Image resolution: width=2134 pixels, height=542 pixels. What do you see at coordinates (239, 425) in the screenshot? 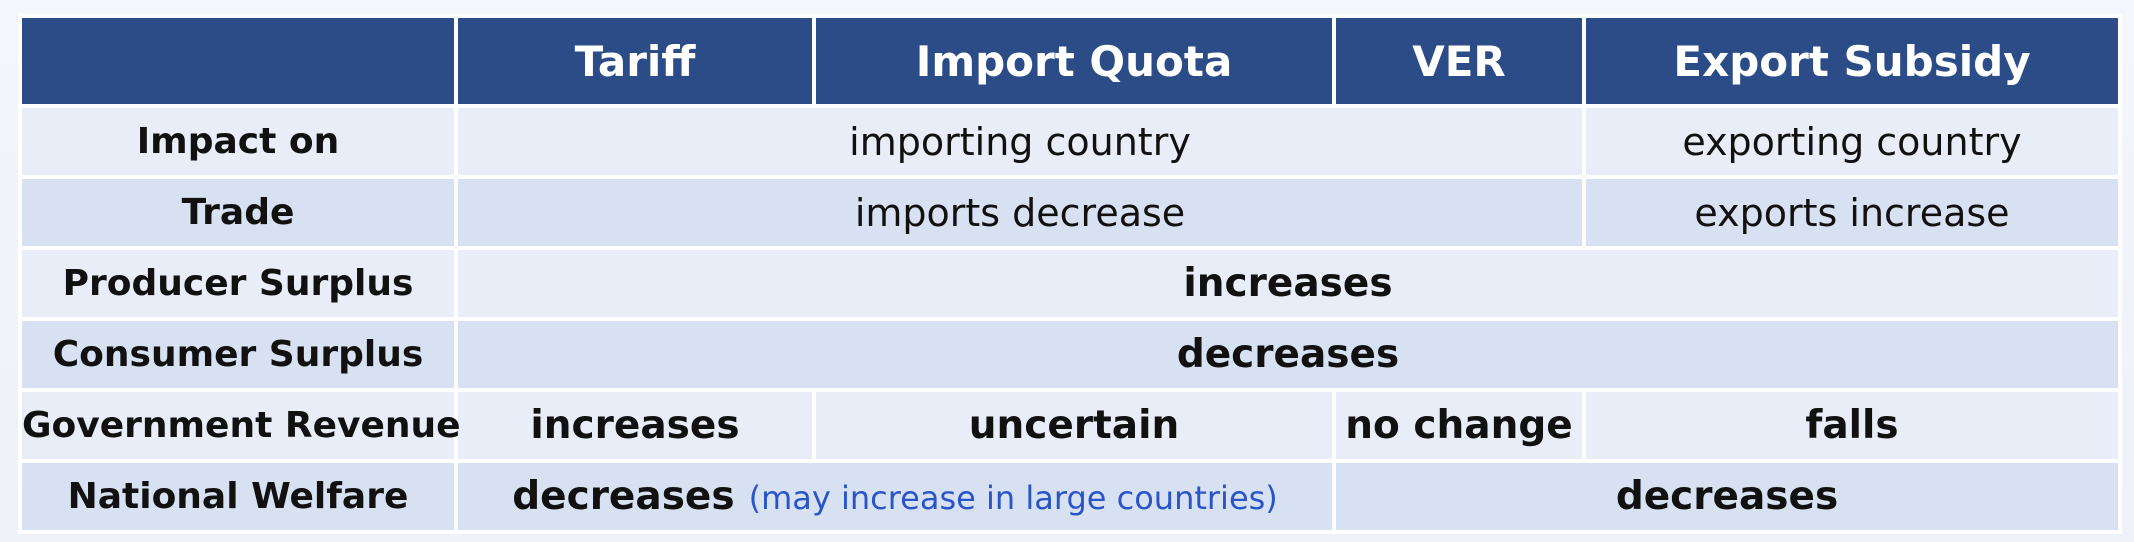
I see `row-label-government-revenue: Government Revenue` at bounding box center [239, 425].